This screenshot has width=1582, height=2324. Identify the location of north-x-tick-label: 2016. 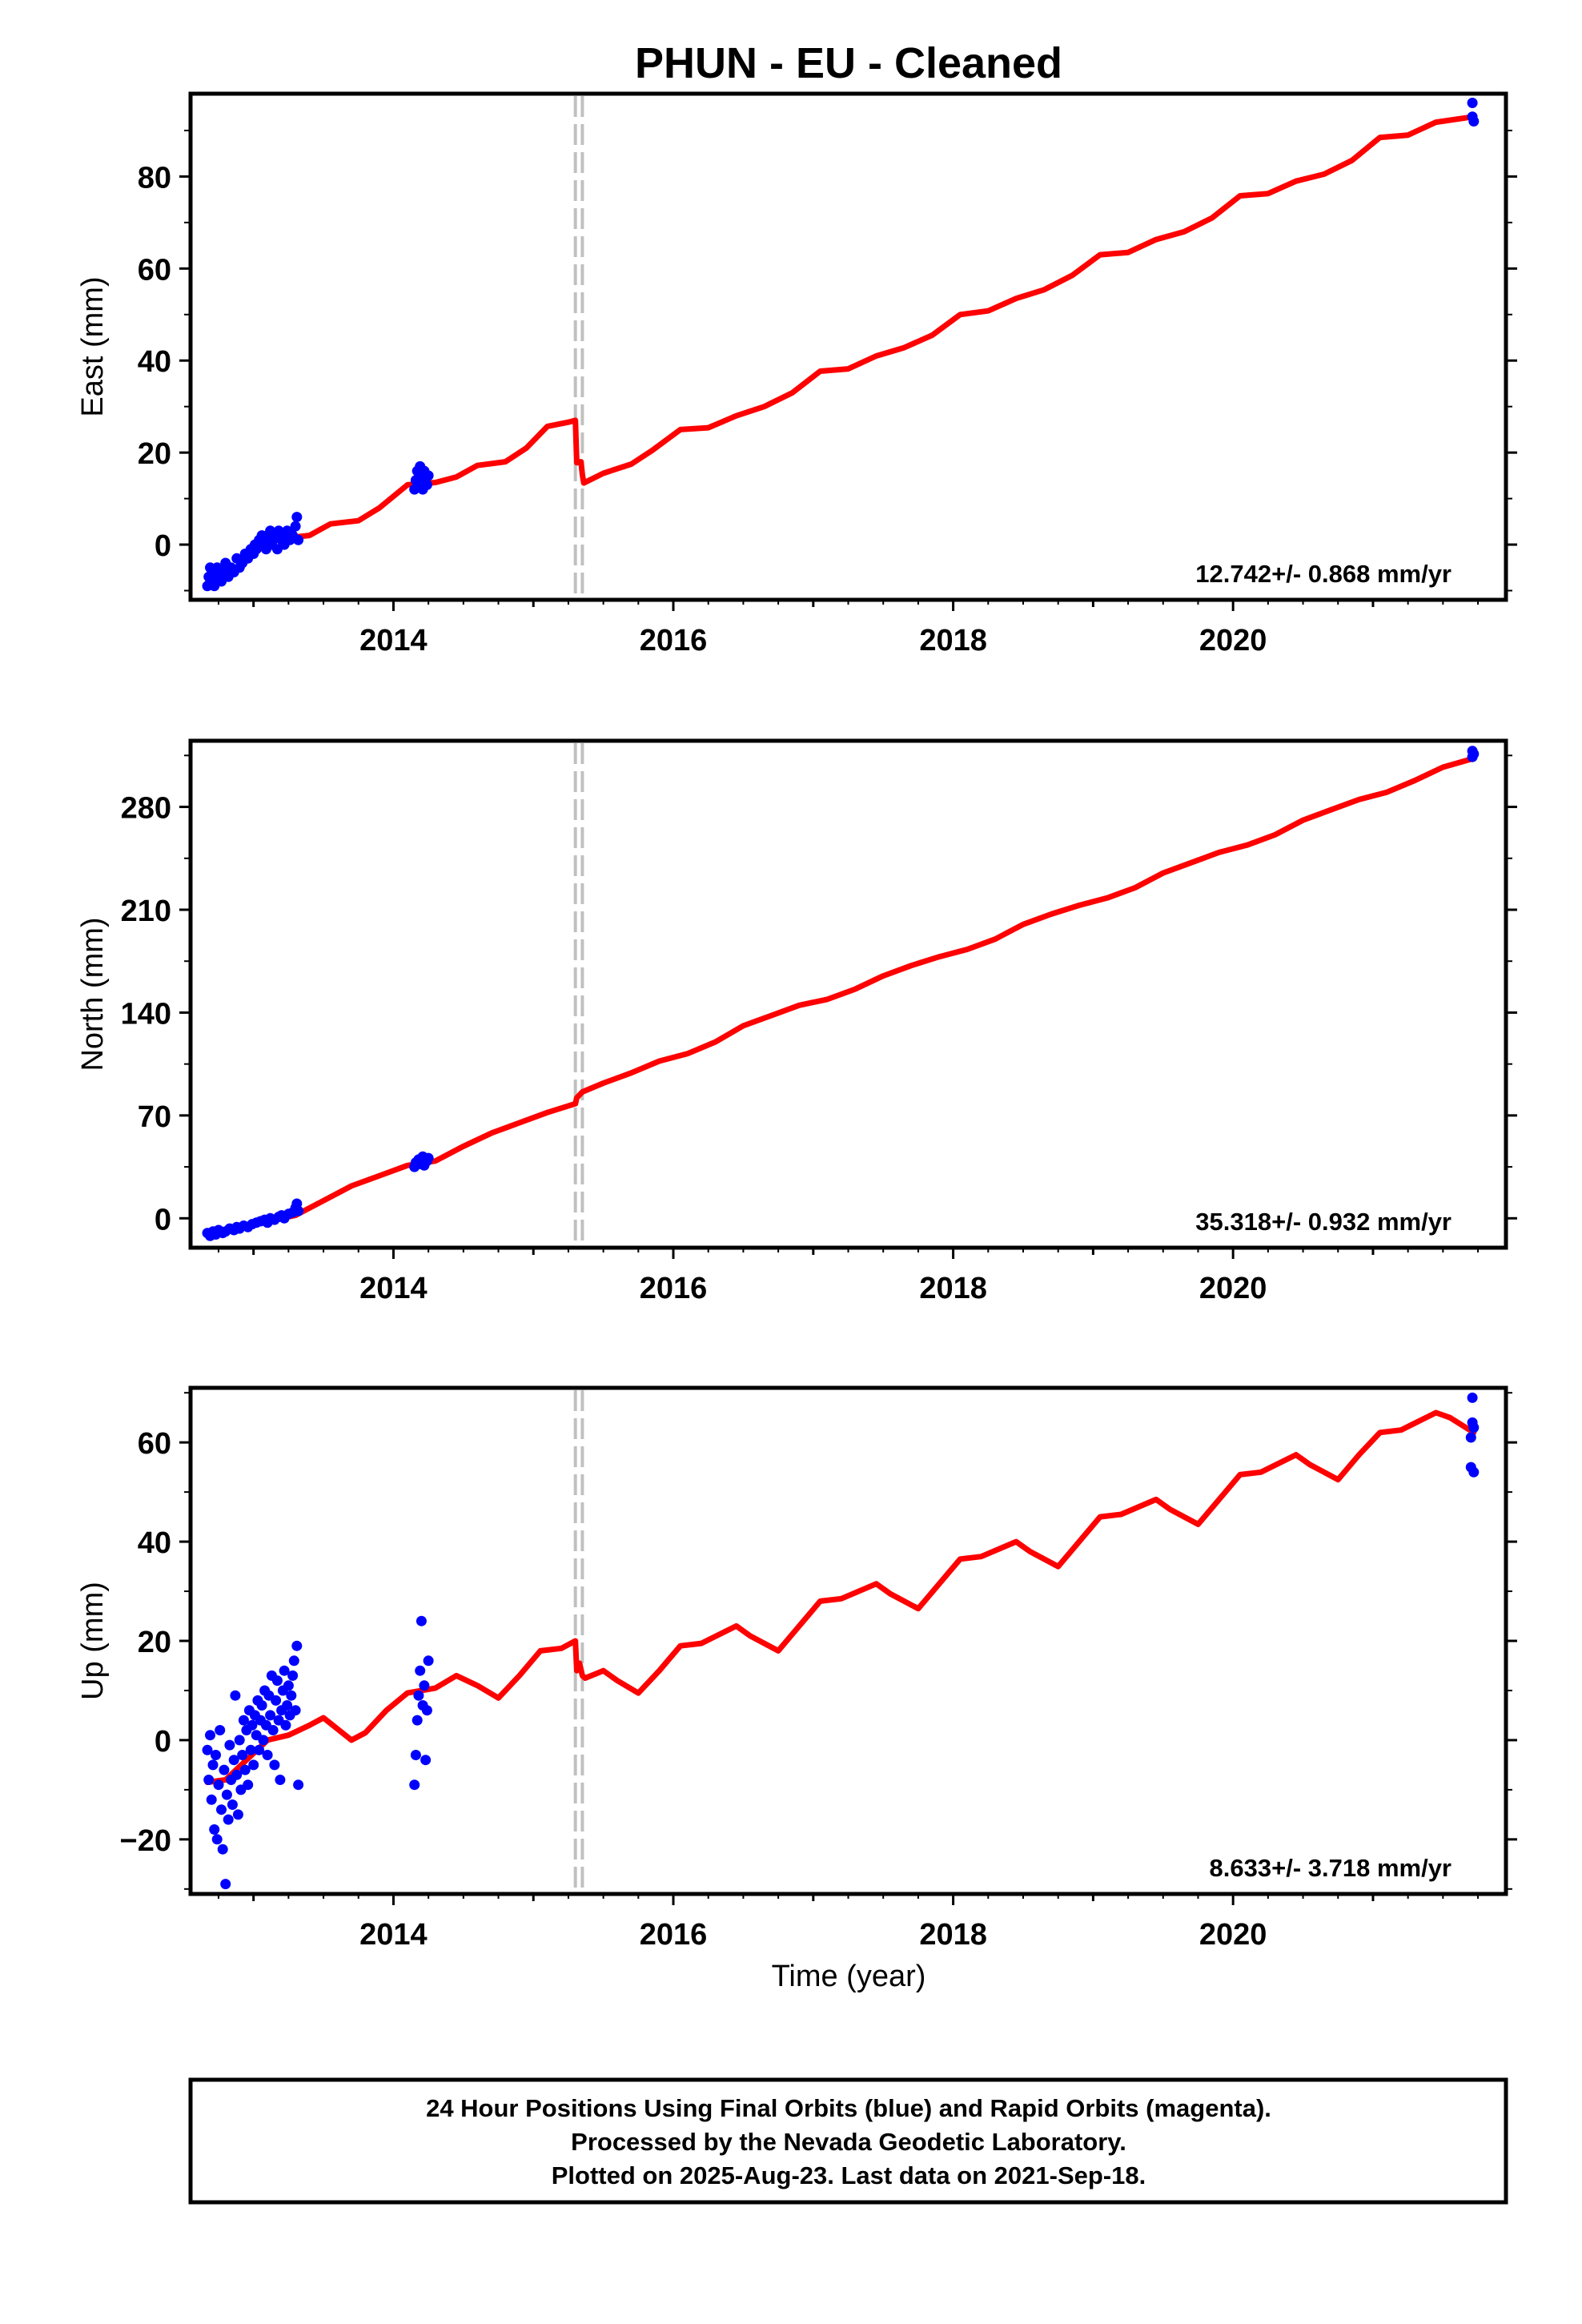
(674, 1288).